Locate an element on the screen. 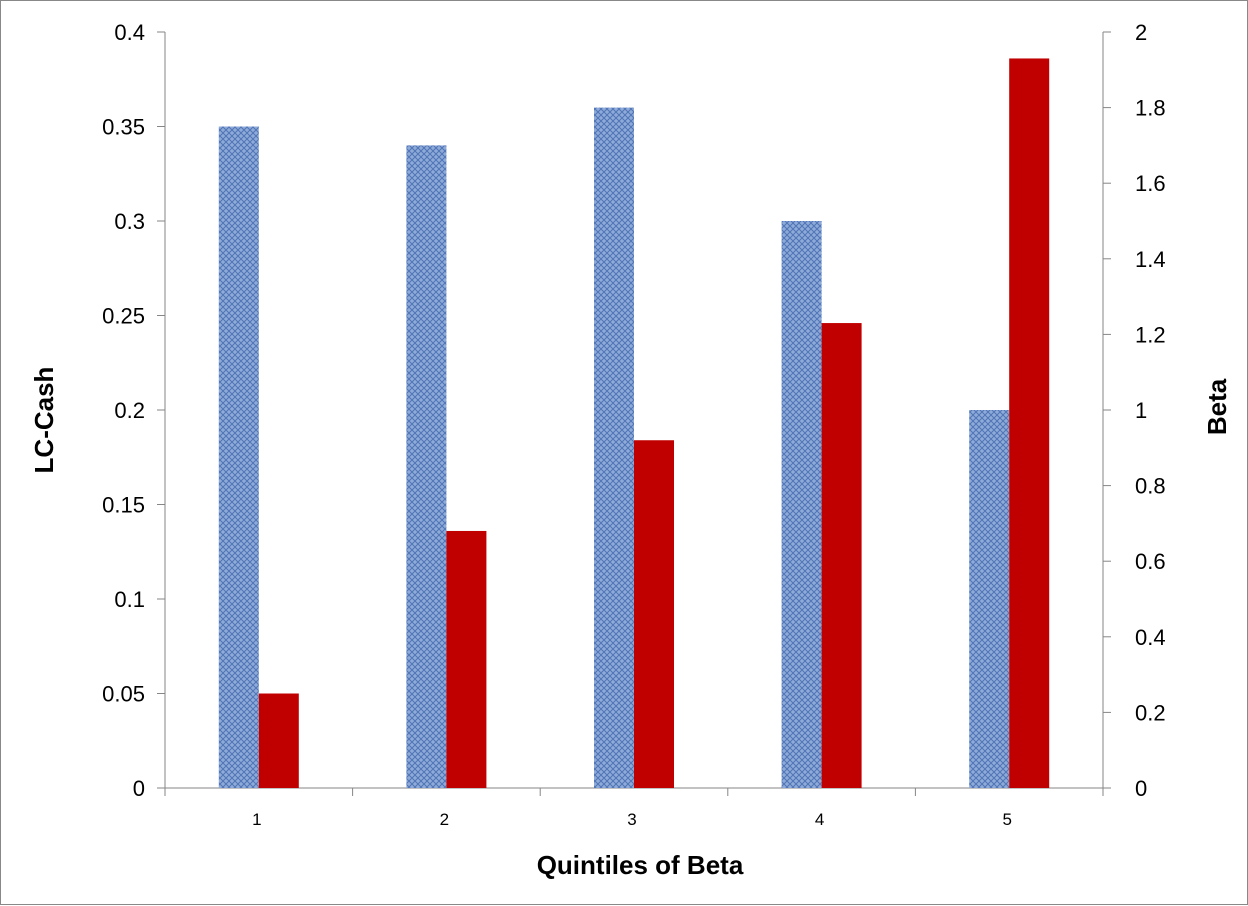  y2-tick-label: 1 is located at coordinates (1141, 410).